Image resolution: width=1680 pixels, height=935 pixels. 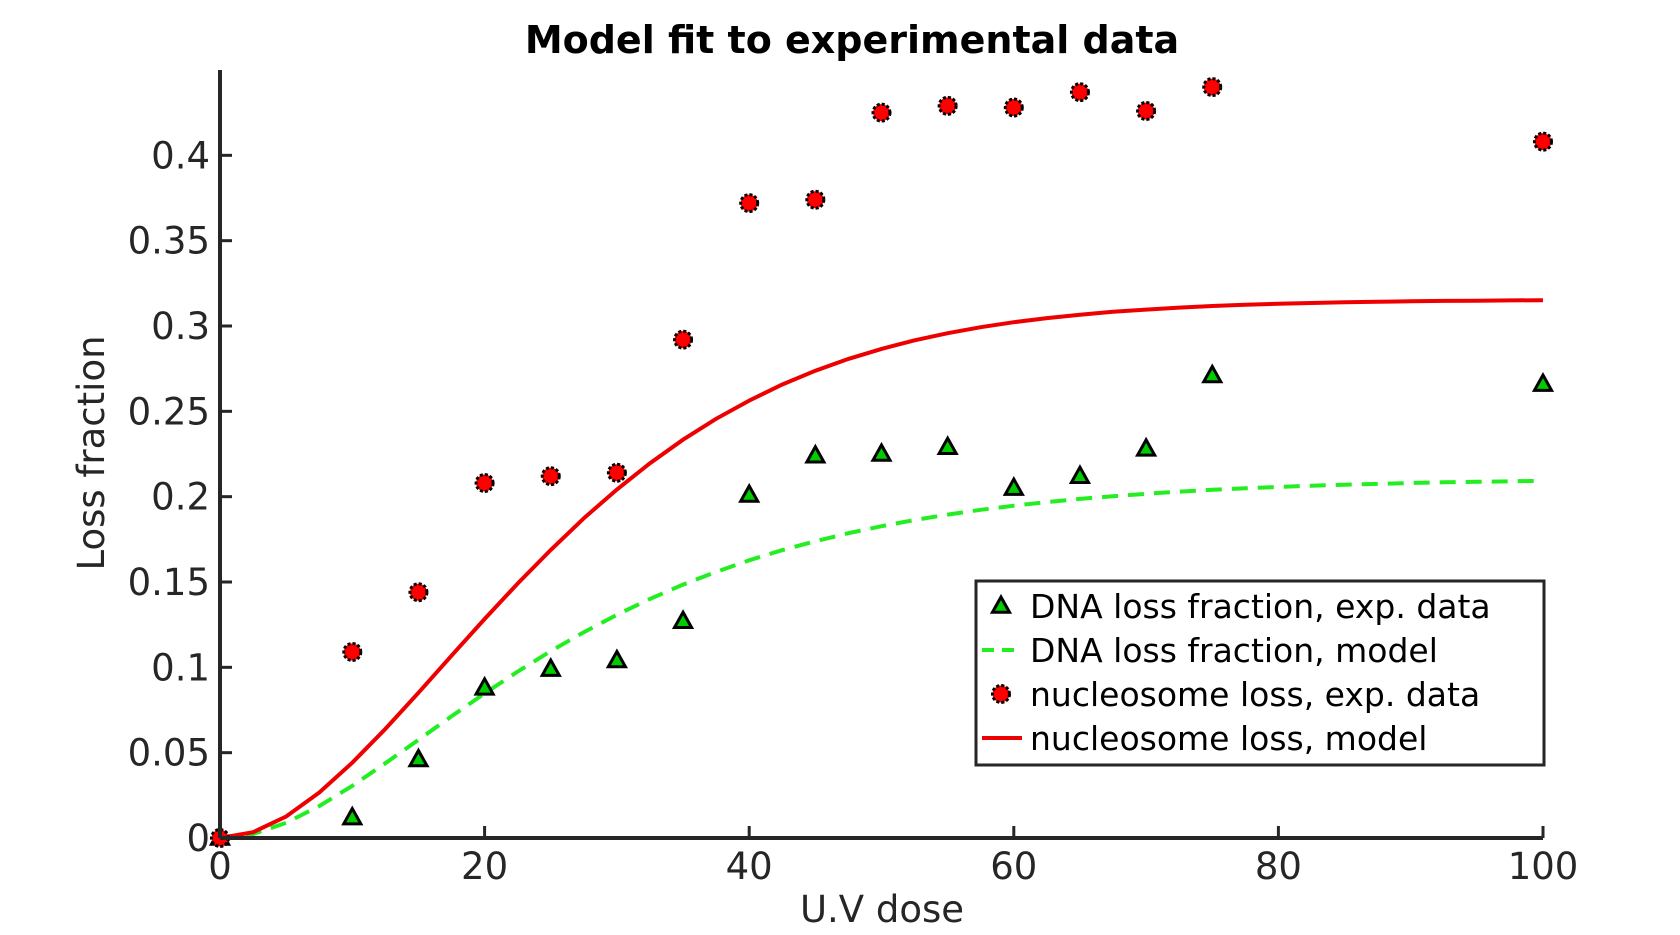 I want to click on x-axis-label: U.V dose, so click(x=882, y=909).